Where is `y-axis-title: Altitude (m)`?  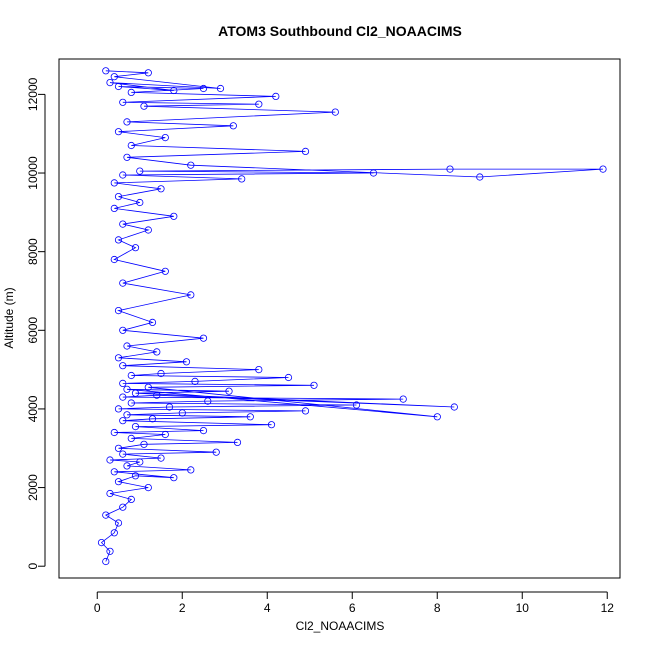 y-axis-title: Altitude (m) is located at coordinates (9, 317).